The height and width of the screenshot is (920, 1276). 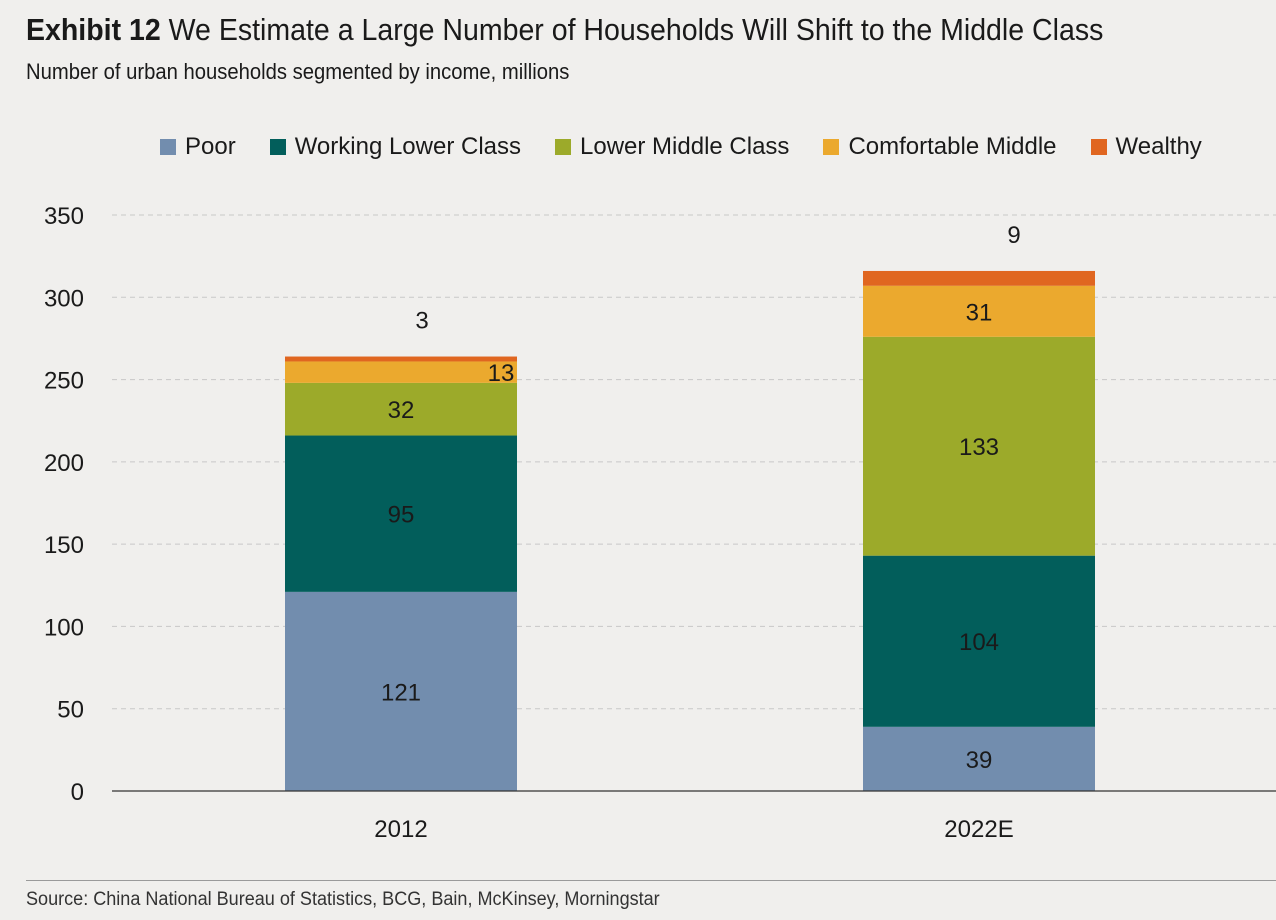 I want to click on x-tick-label: 2012, so click(x=400, y=829).